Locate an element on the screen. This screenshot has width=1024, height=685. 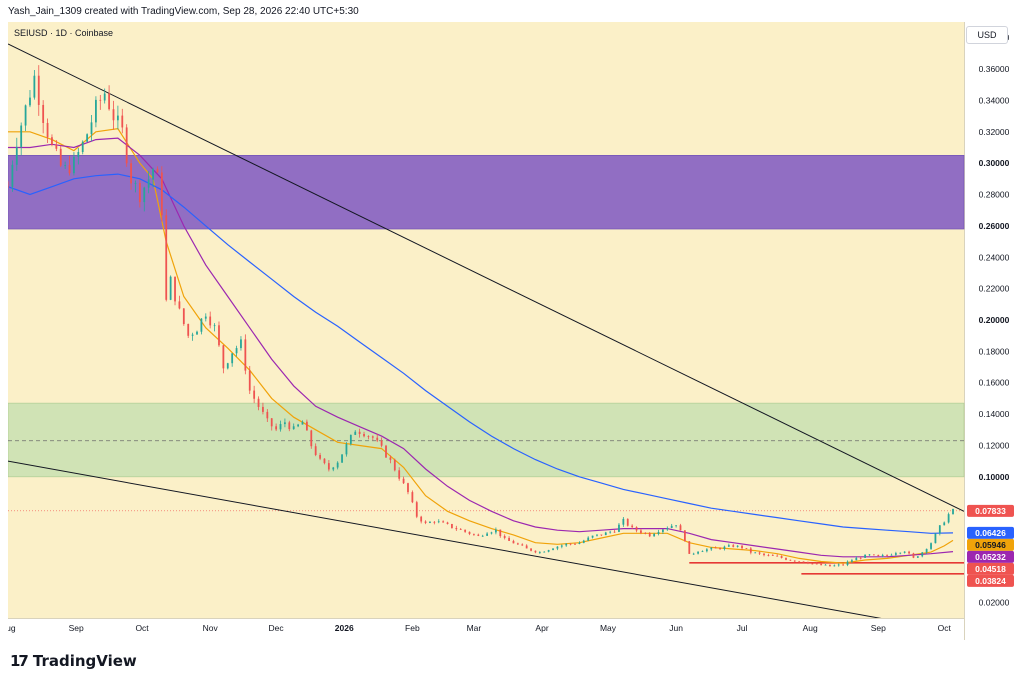
price-label: 0.03824 is located at coordinates (990, 581).